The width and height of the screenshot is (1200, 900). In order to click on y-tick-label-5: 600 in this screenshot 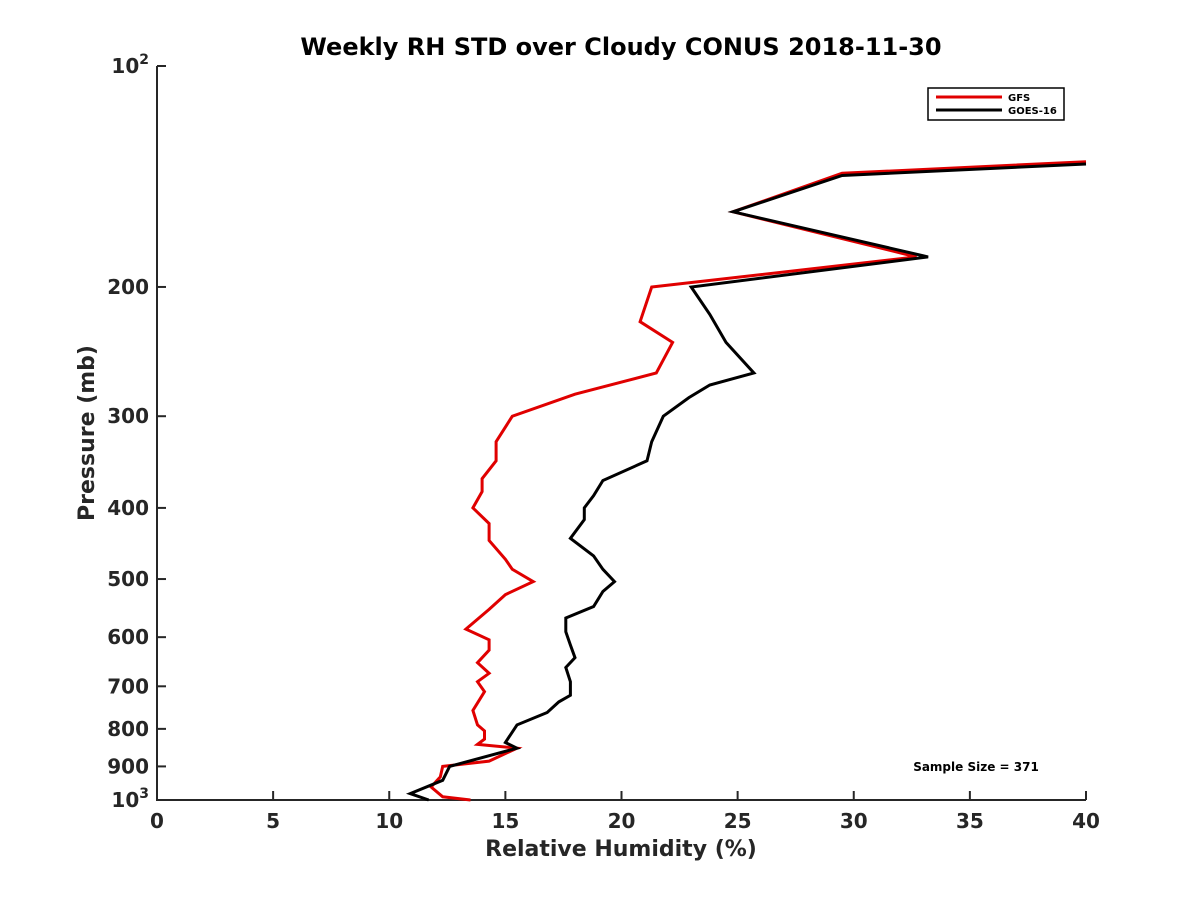, I will do `click(128, 637)`.